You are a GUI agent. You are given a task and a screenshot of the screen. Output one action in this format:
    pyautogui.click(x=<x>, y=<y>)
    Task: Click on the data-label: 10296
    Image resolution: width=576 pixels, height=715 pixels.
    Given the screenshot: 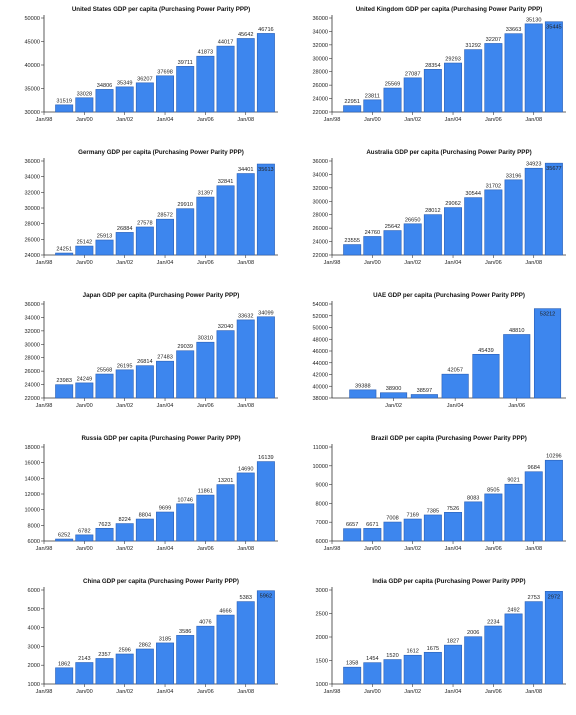 What is the action you would take?
    pyautogui.click(x=554, y=457)
    